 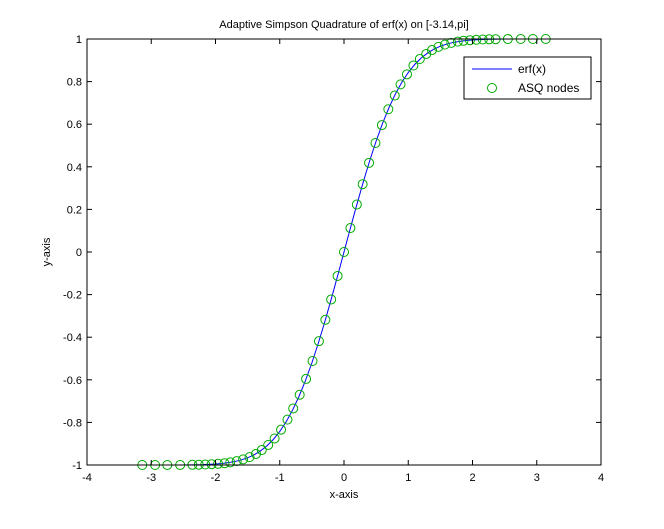 What do you see at coordinates (72, 423) in the screenshot?
I see `y-tick-label: -0.8` at bounding box center [72, 423].